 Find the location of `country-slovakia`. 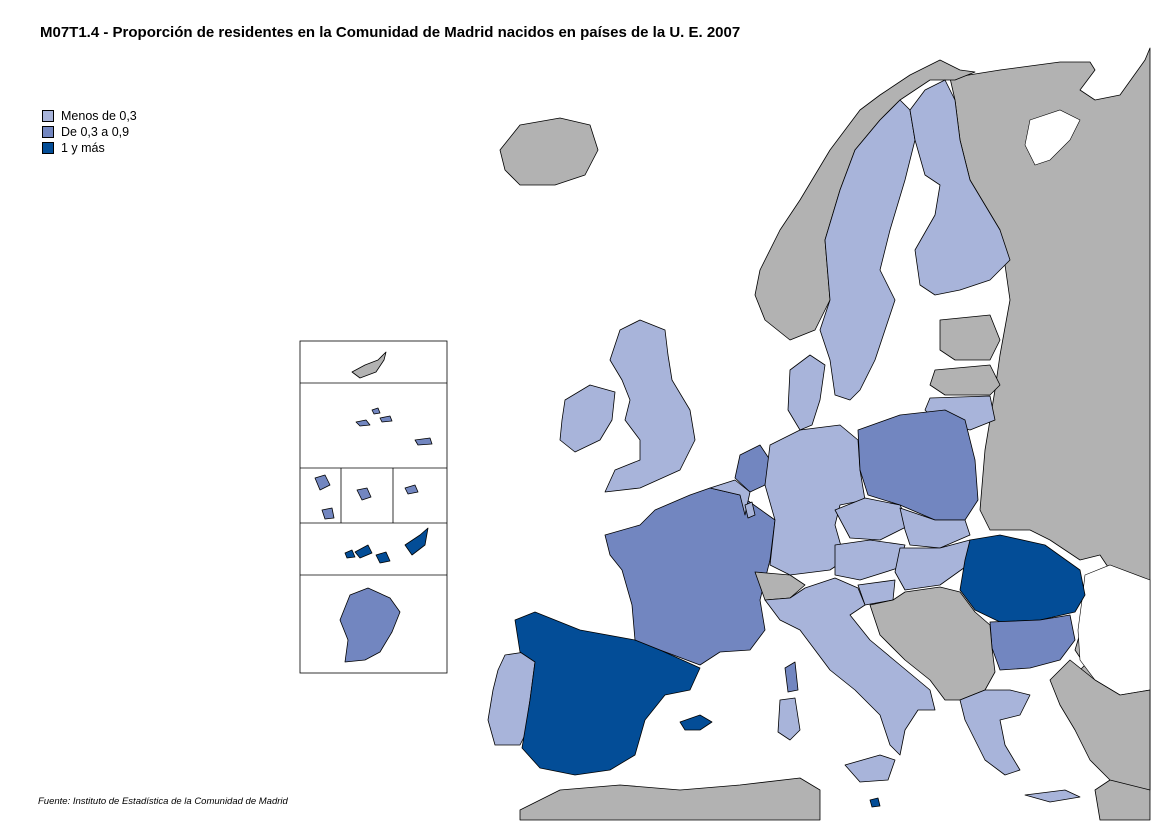

country-slovakia is located at coordinates (935, 528).